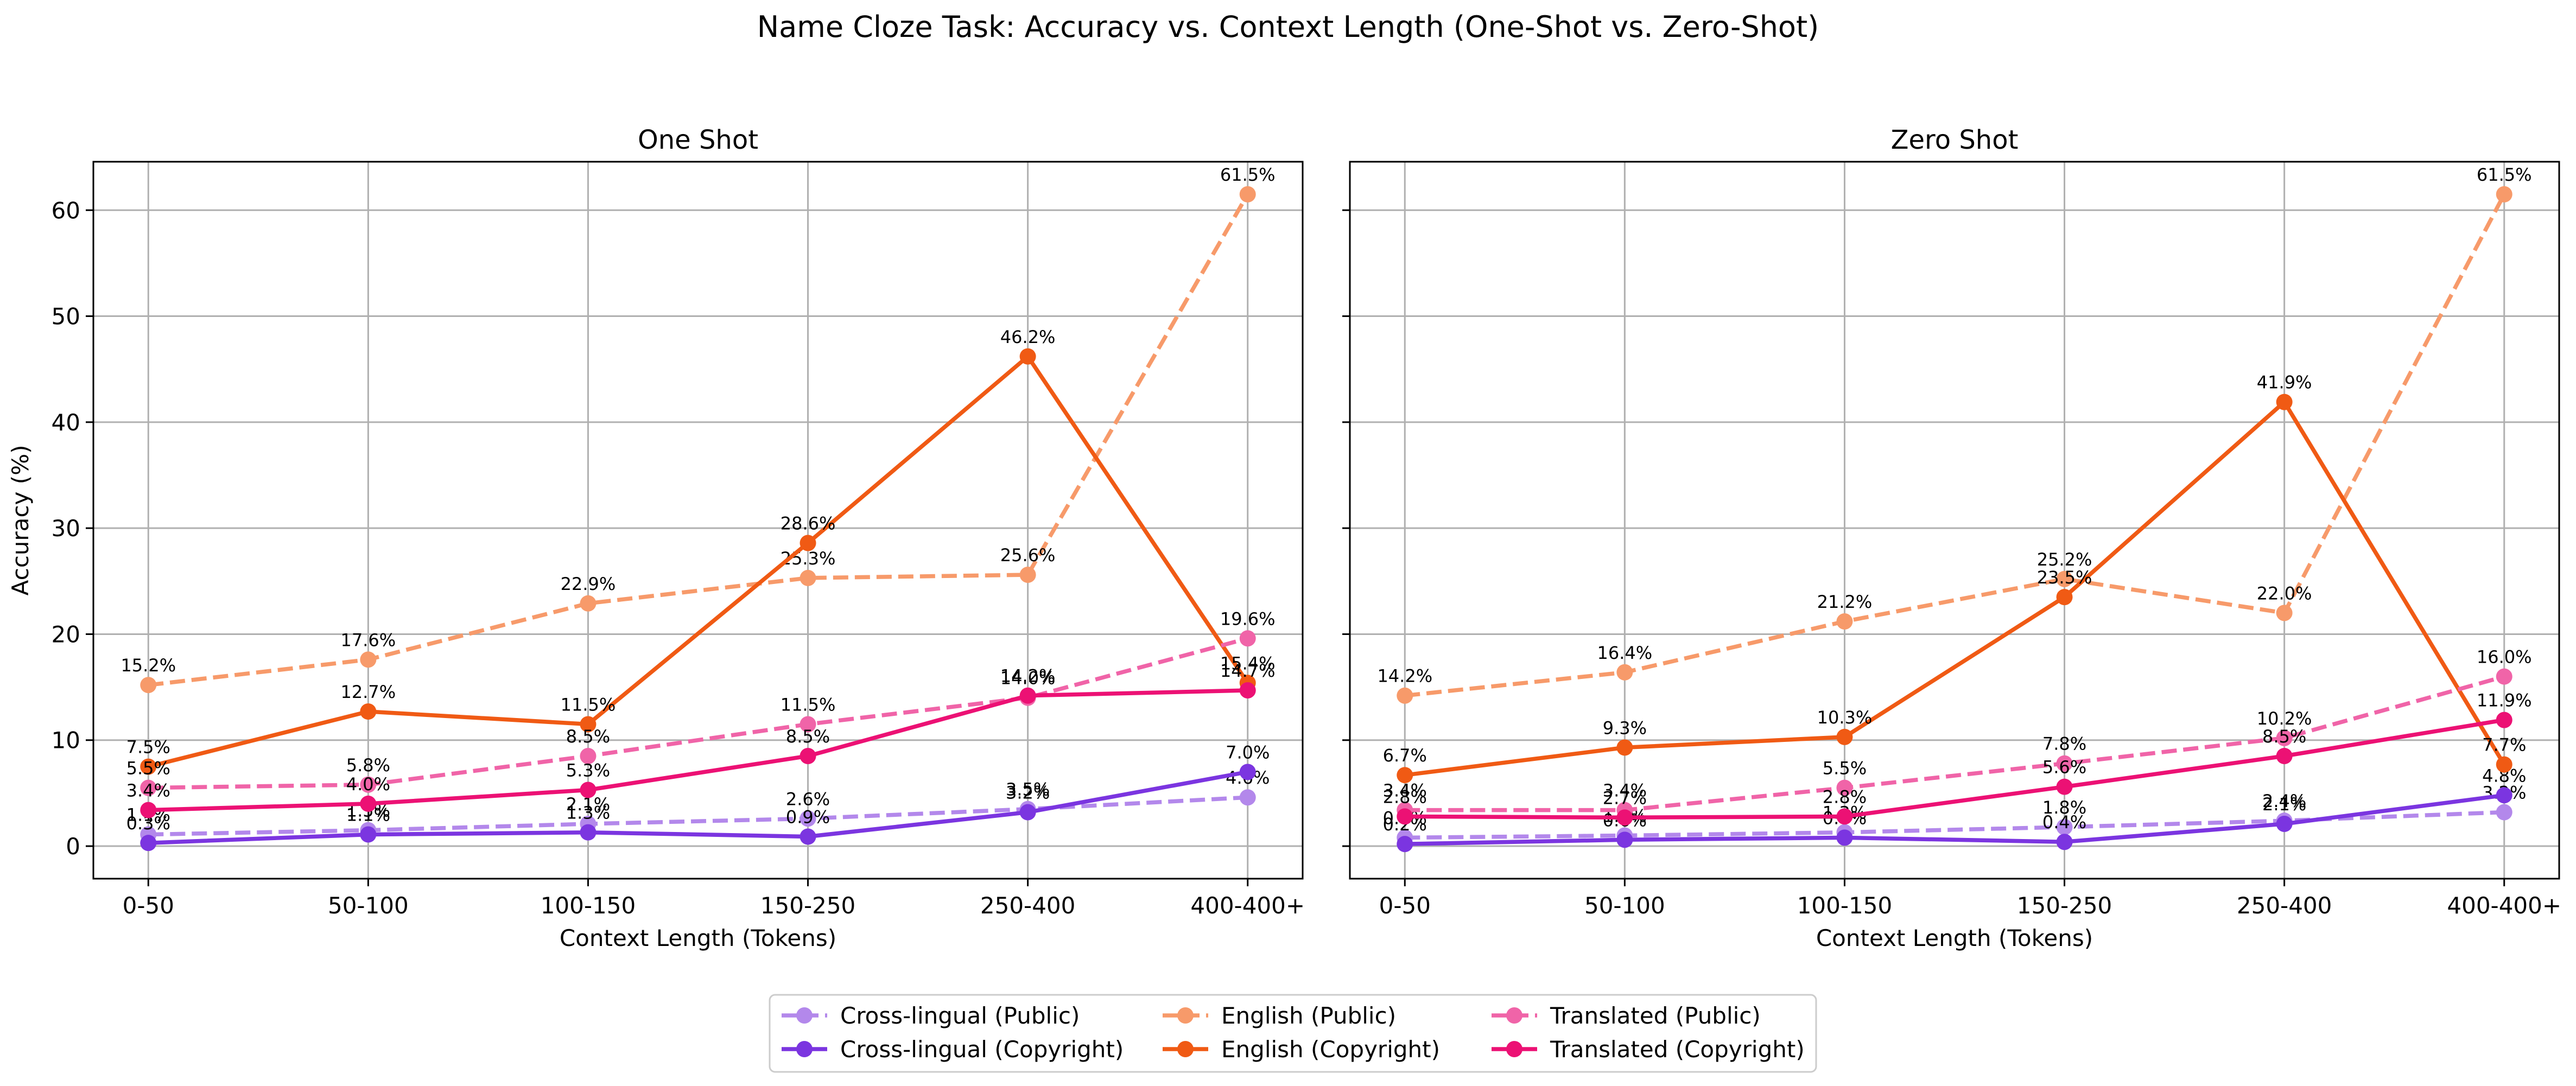  I want to click on x-tick-label: 250-400, so click(2284, 905).